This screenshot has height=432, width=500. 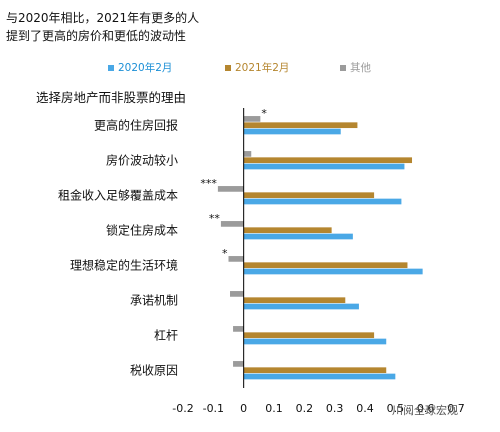 What do you see at coordinates (262, 68) in the screenshot?
I see `legend-label-2021: 2021年2月` at bounding box center [262, 68].